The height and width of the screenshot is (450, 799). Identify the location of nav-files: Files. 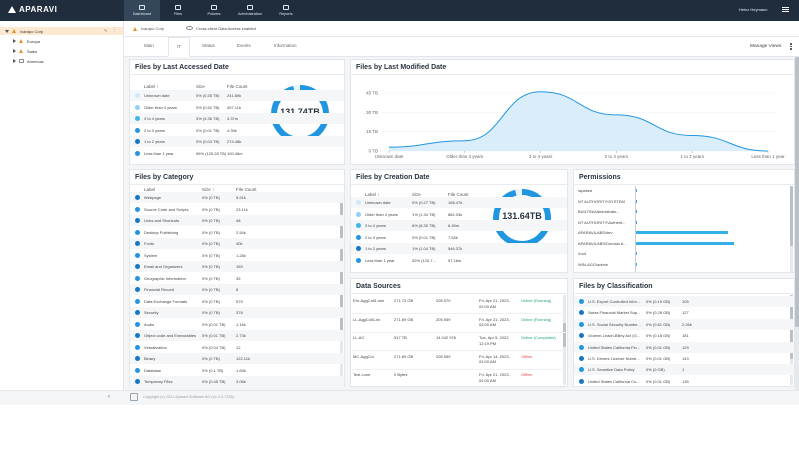
(178, 10).